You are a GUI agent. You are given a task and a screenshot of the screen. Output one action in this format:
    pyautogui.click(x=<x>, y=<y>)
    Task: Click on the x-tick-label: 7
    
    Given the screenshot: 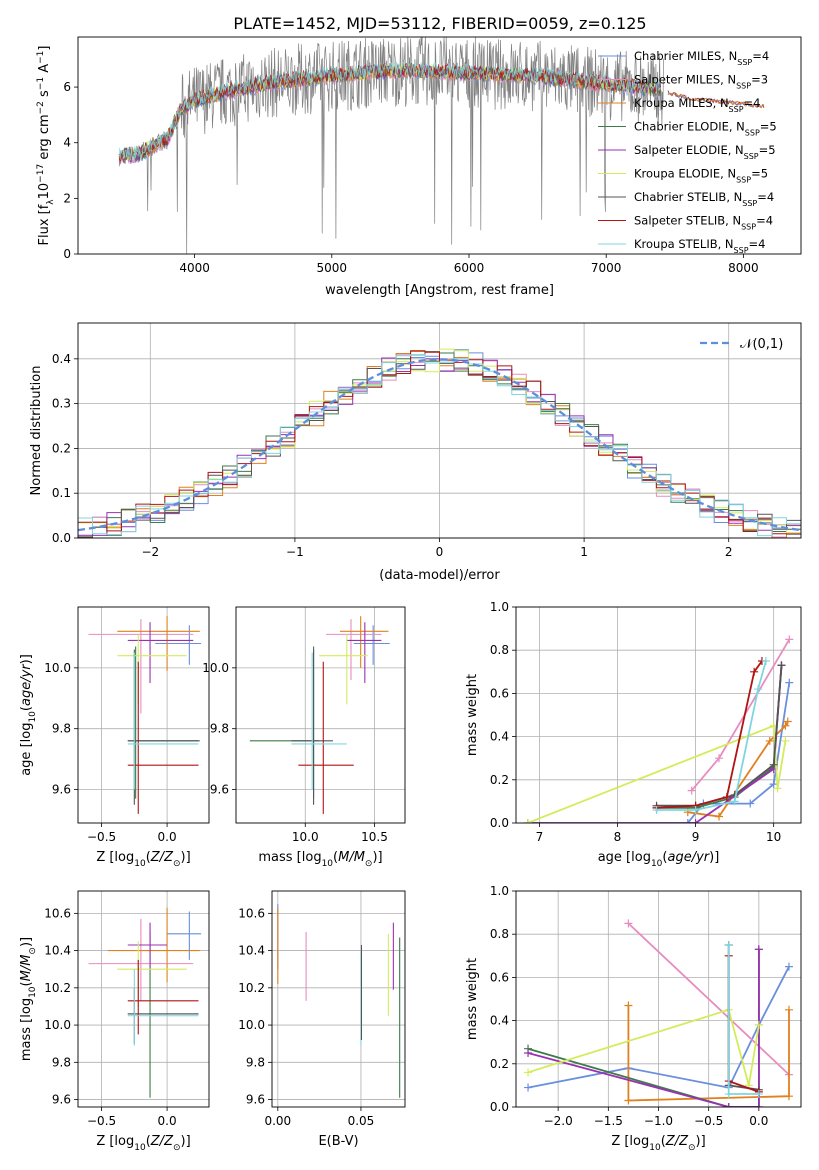 What is the action you would take?
    pyautogui.click(x=540, y=837)
    